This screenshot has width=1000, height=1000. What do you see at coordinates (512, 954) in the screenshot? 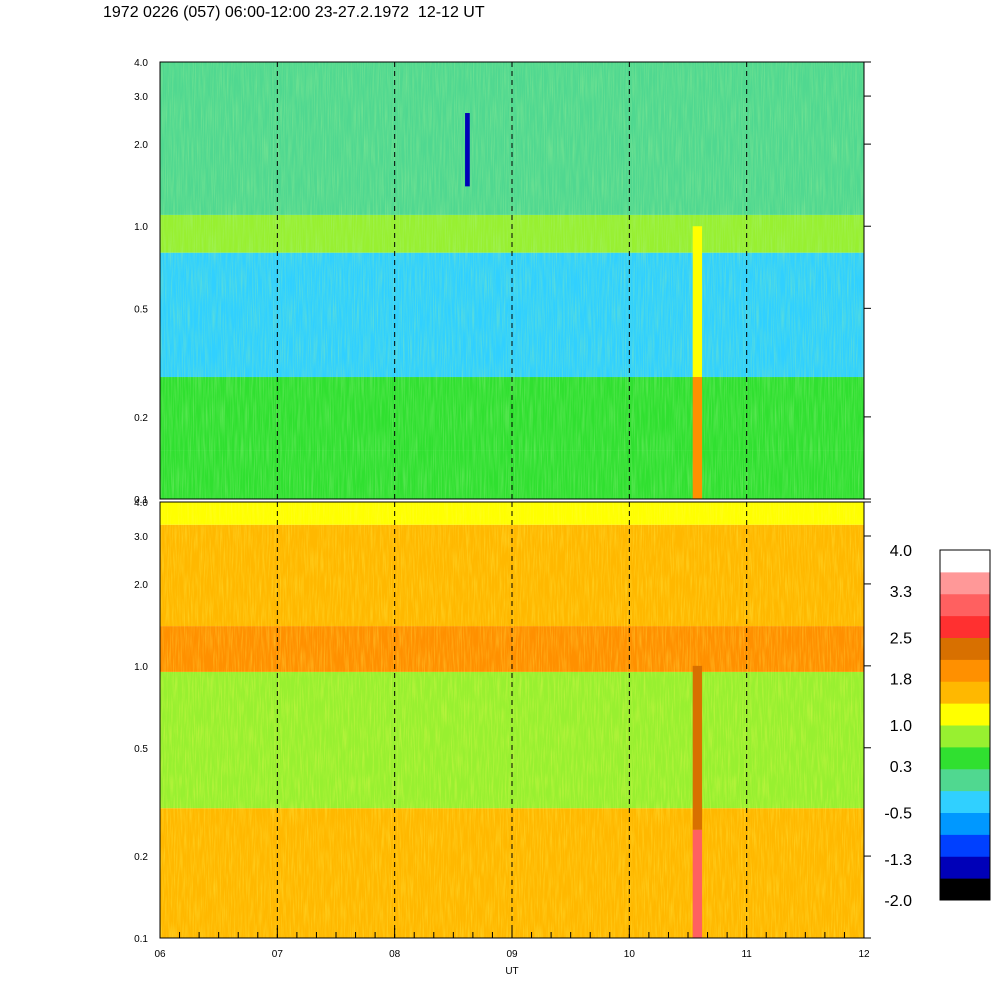
I see `x-tick-label-3: 09` at bounding box center [512, 954].